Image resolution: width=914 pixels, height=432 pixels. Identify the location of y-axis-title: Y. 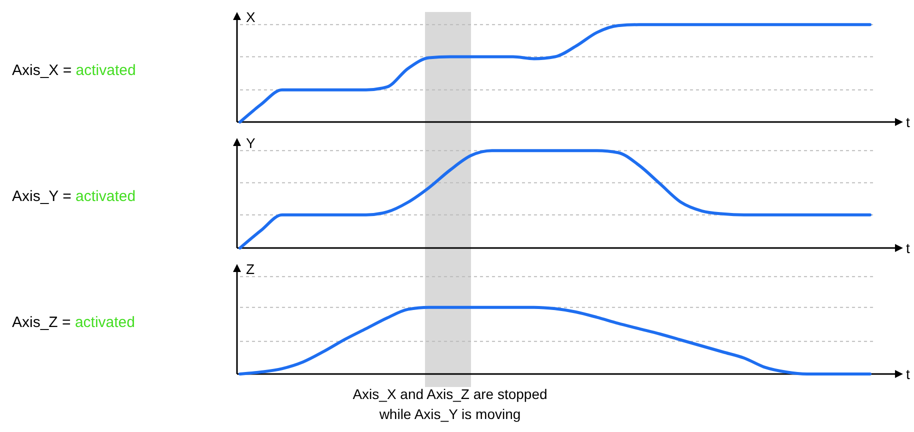
(251, 143).